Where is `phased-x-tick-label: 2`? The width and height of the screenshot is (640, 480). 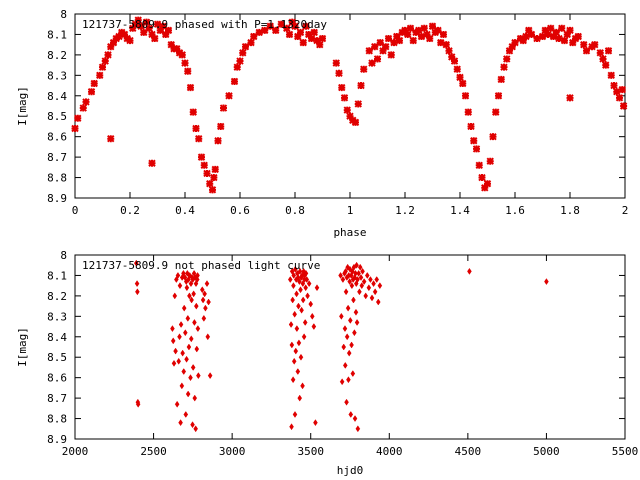
phased-x-tick-label: 2 is located at coordinates (625, 210).